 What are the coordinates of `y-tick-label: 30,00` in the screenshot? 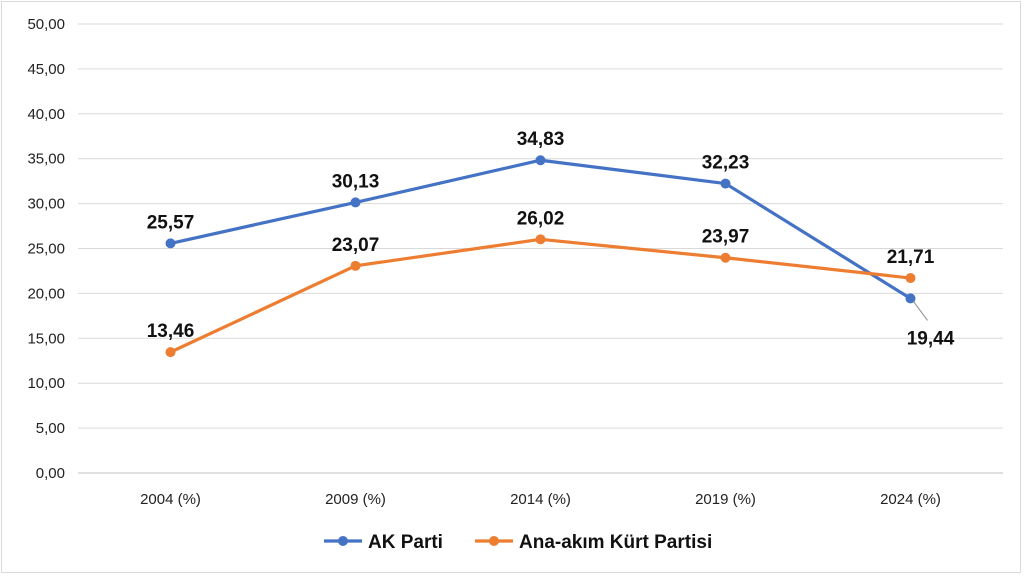 It's located at (46, 204).